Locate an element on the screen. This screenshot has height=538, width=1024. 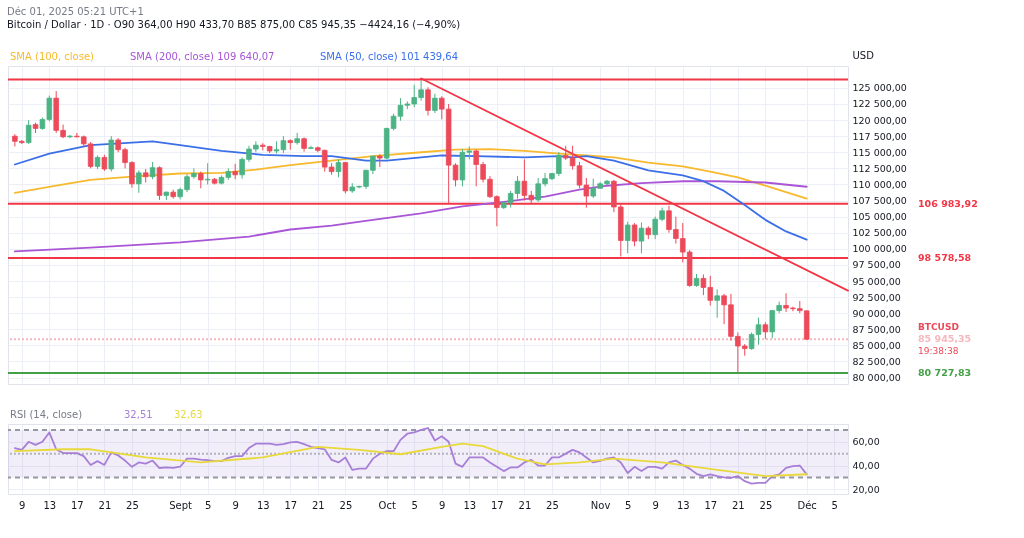
y-tick-label: 82 500,00 is located at coordinates (876, 361).